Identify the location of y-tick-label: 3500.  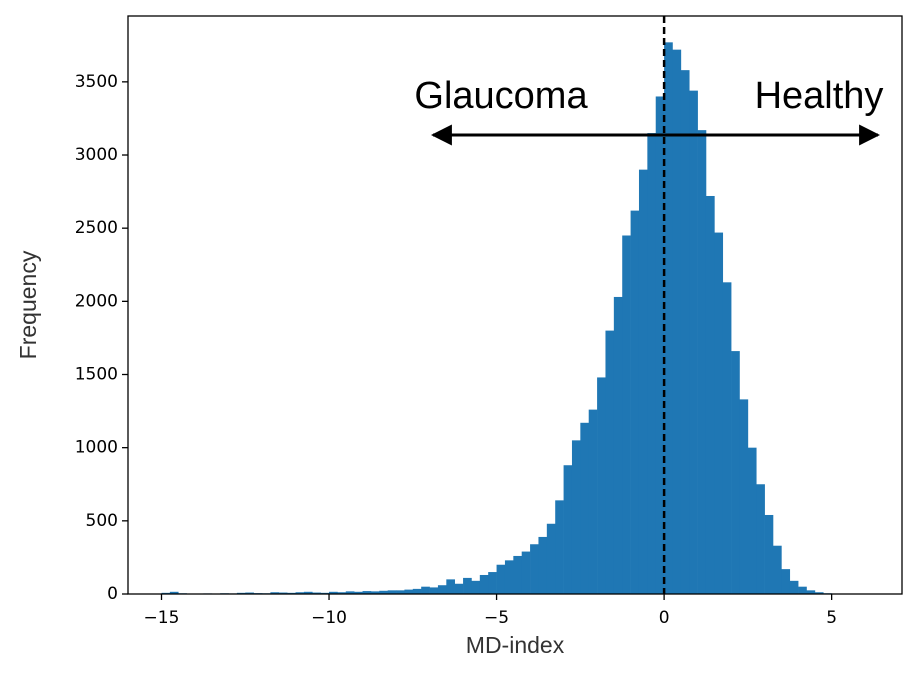
(96, 82).